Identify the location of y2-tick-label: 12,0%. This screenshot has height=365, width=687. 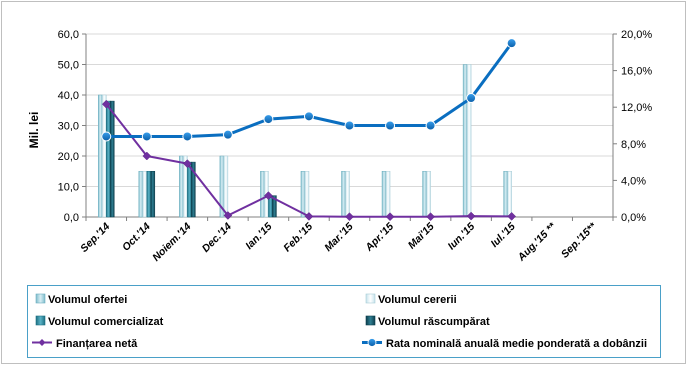
(636, 108).